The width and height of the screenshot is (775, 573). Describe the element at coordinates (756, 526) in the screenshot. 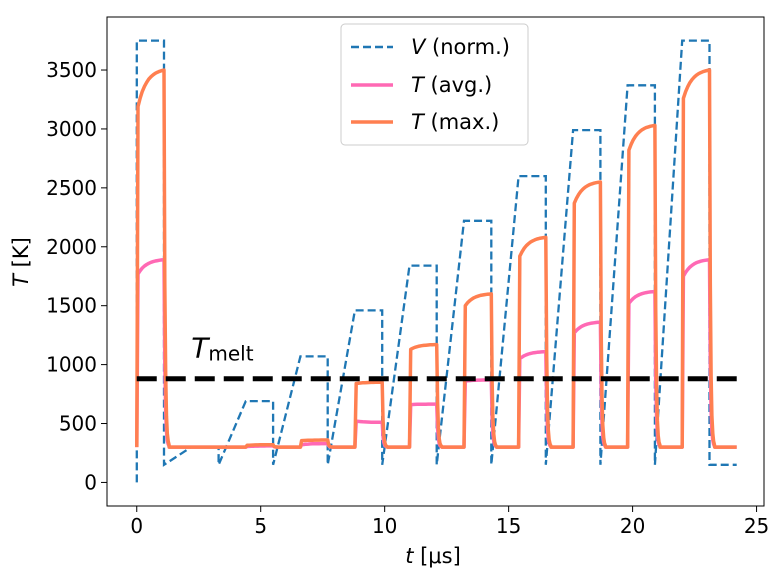

I see `x-tick-label: 25` at that location.